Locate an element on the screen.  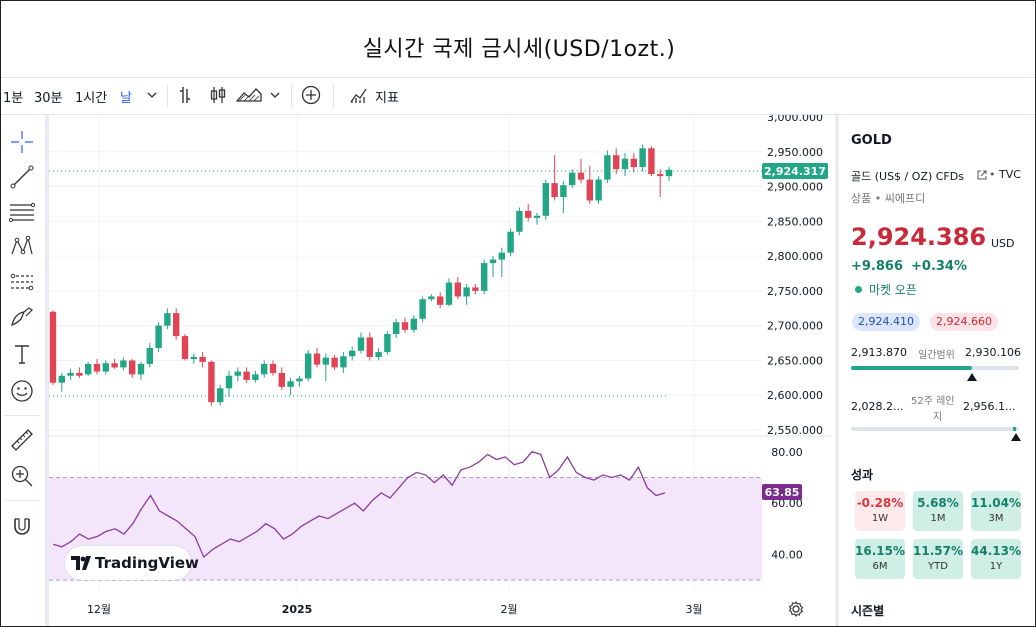
indicators-icon is located at coordinates (359, 95).